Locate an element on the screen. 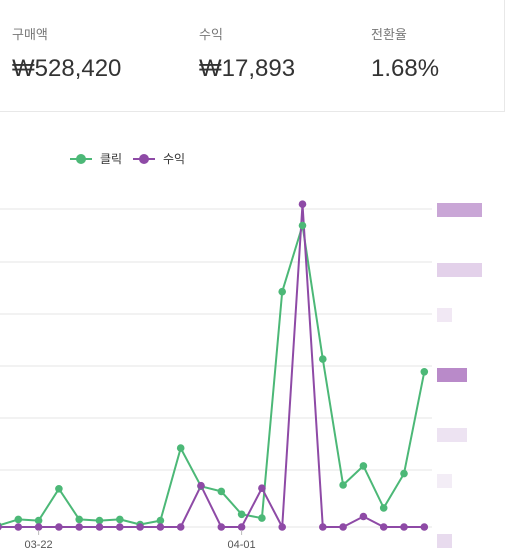  legend-label: 수익 is located at coordinates (174, 159).